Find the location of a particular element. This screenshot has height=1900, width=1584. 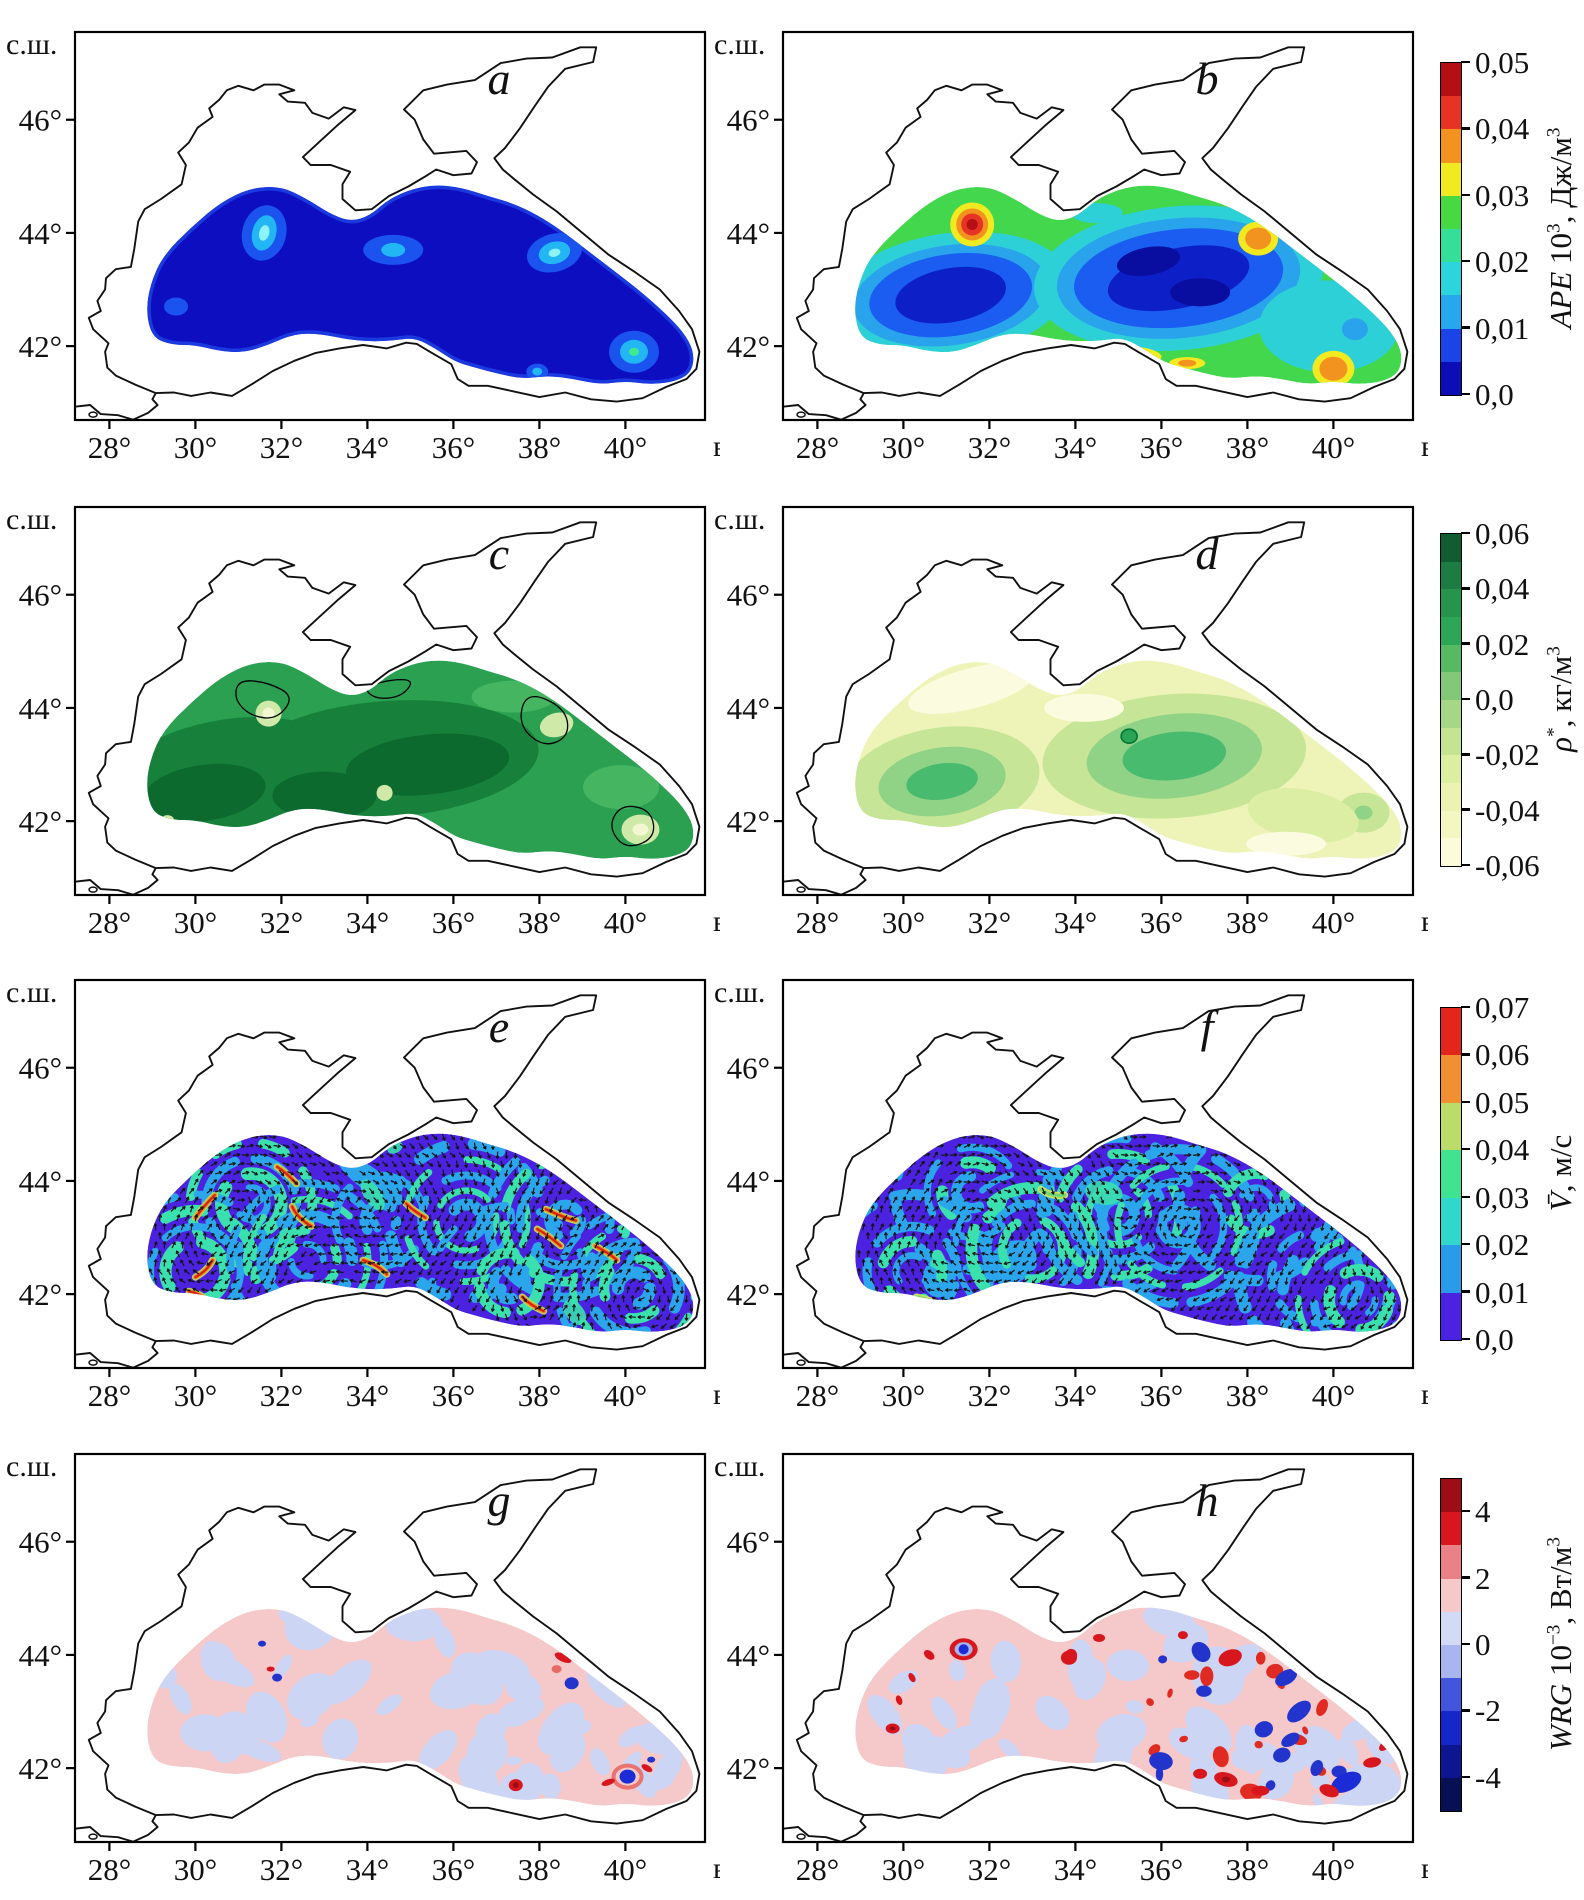

colorbar-tick-label: 0,02 is located at coordinates (1502, 1245).